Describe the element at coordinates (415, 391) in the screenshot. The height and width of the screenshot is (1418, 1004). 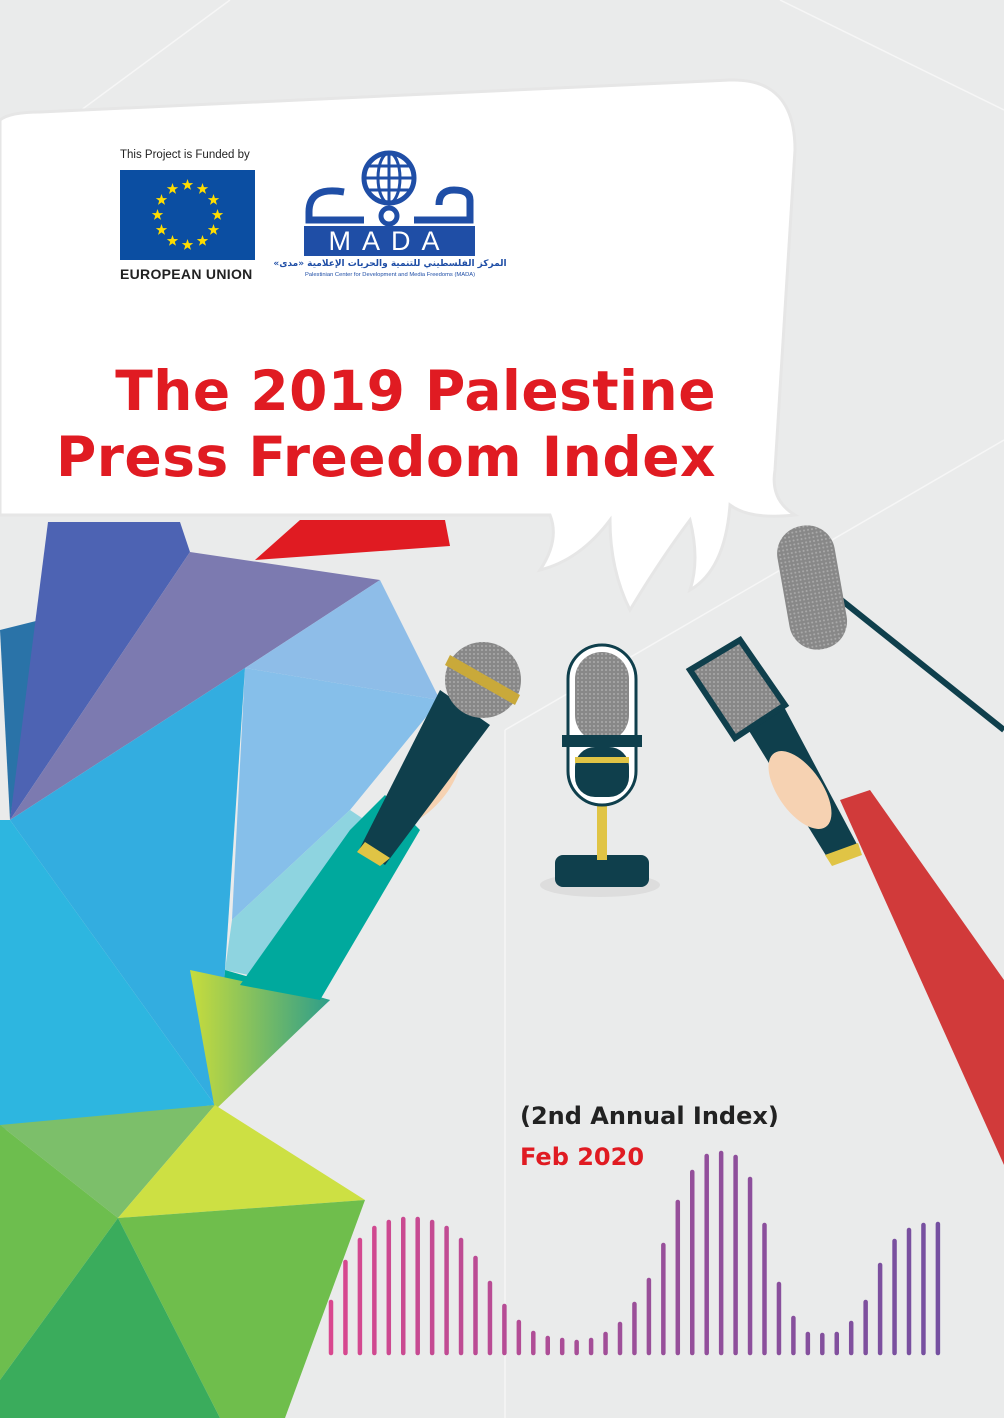
I see `title-line-1: The 2019 Palestine` at that location.